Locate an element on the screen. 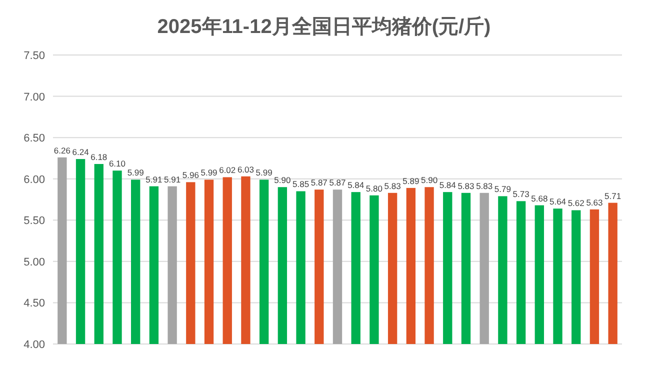 Image resolution: width=648 pixels, height=366 pixels. data-label: 6.10 is located at coordinates (117, 163).